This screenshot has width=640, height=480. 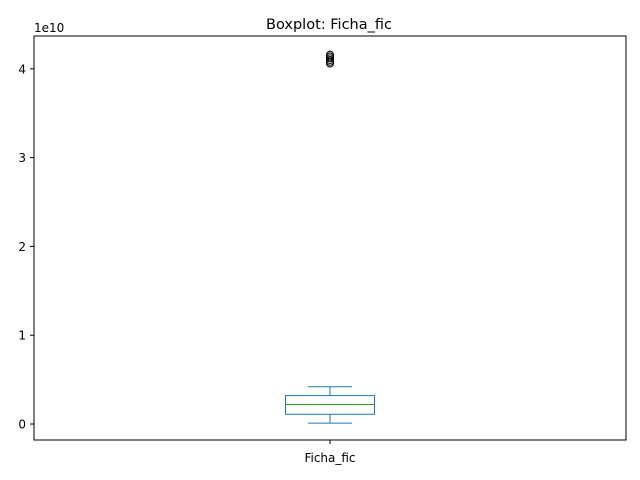 I want to click on y-tick-label: 1, so click(x=22, y=336).